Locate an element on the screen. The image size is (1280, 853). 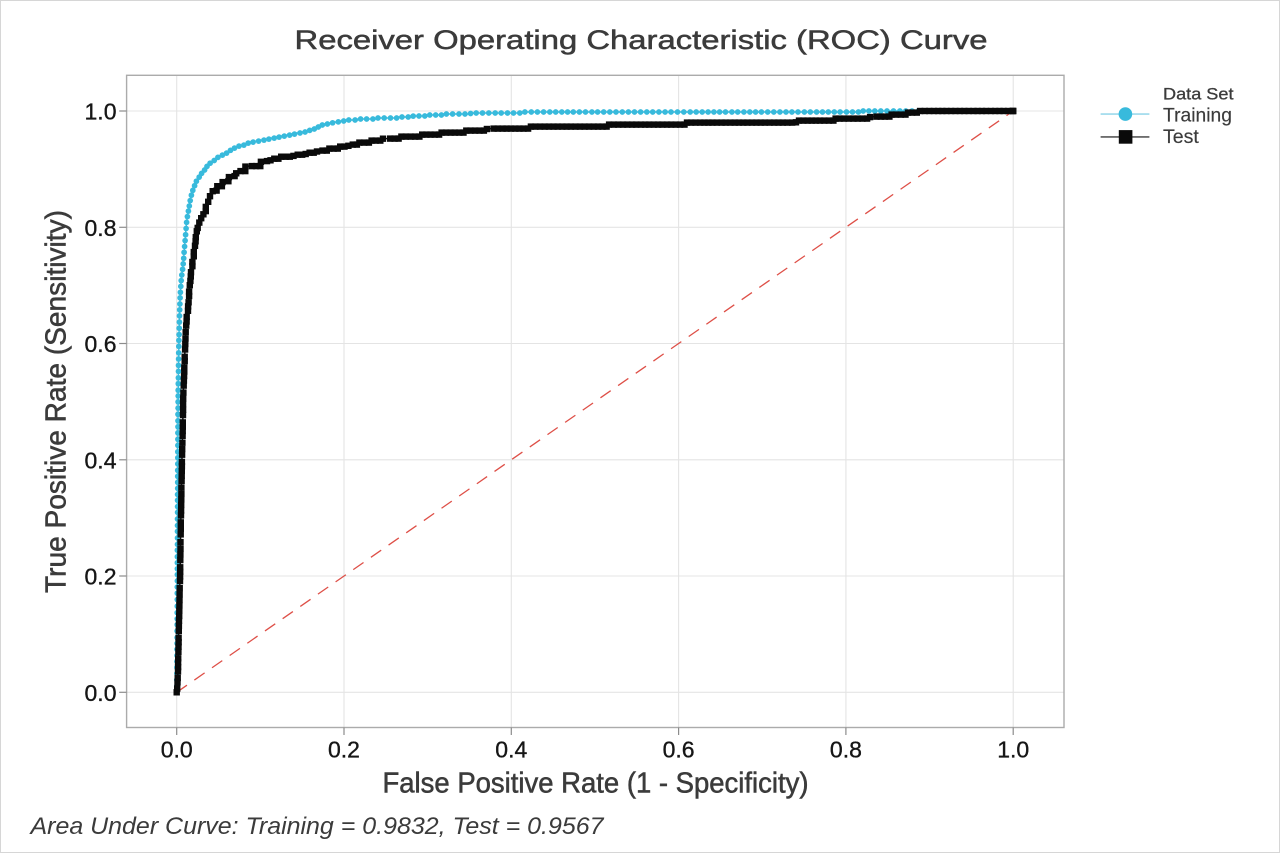
svg-text:True Positive Rate (Sensitivit: True Positive Rate (Sensitivity) is located at coordinates (57, 401).